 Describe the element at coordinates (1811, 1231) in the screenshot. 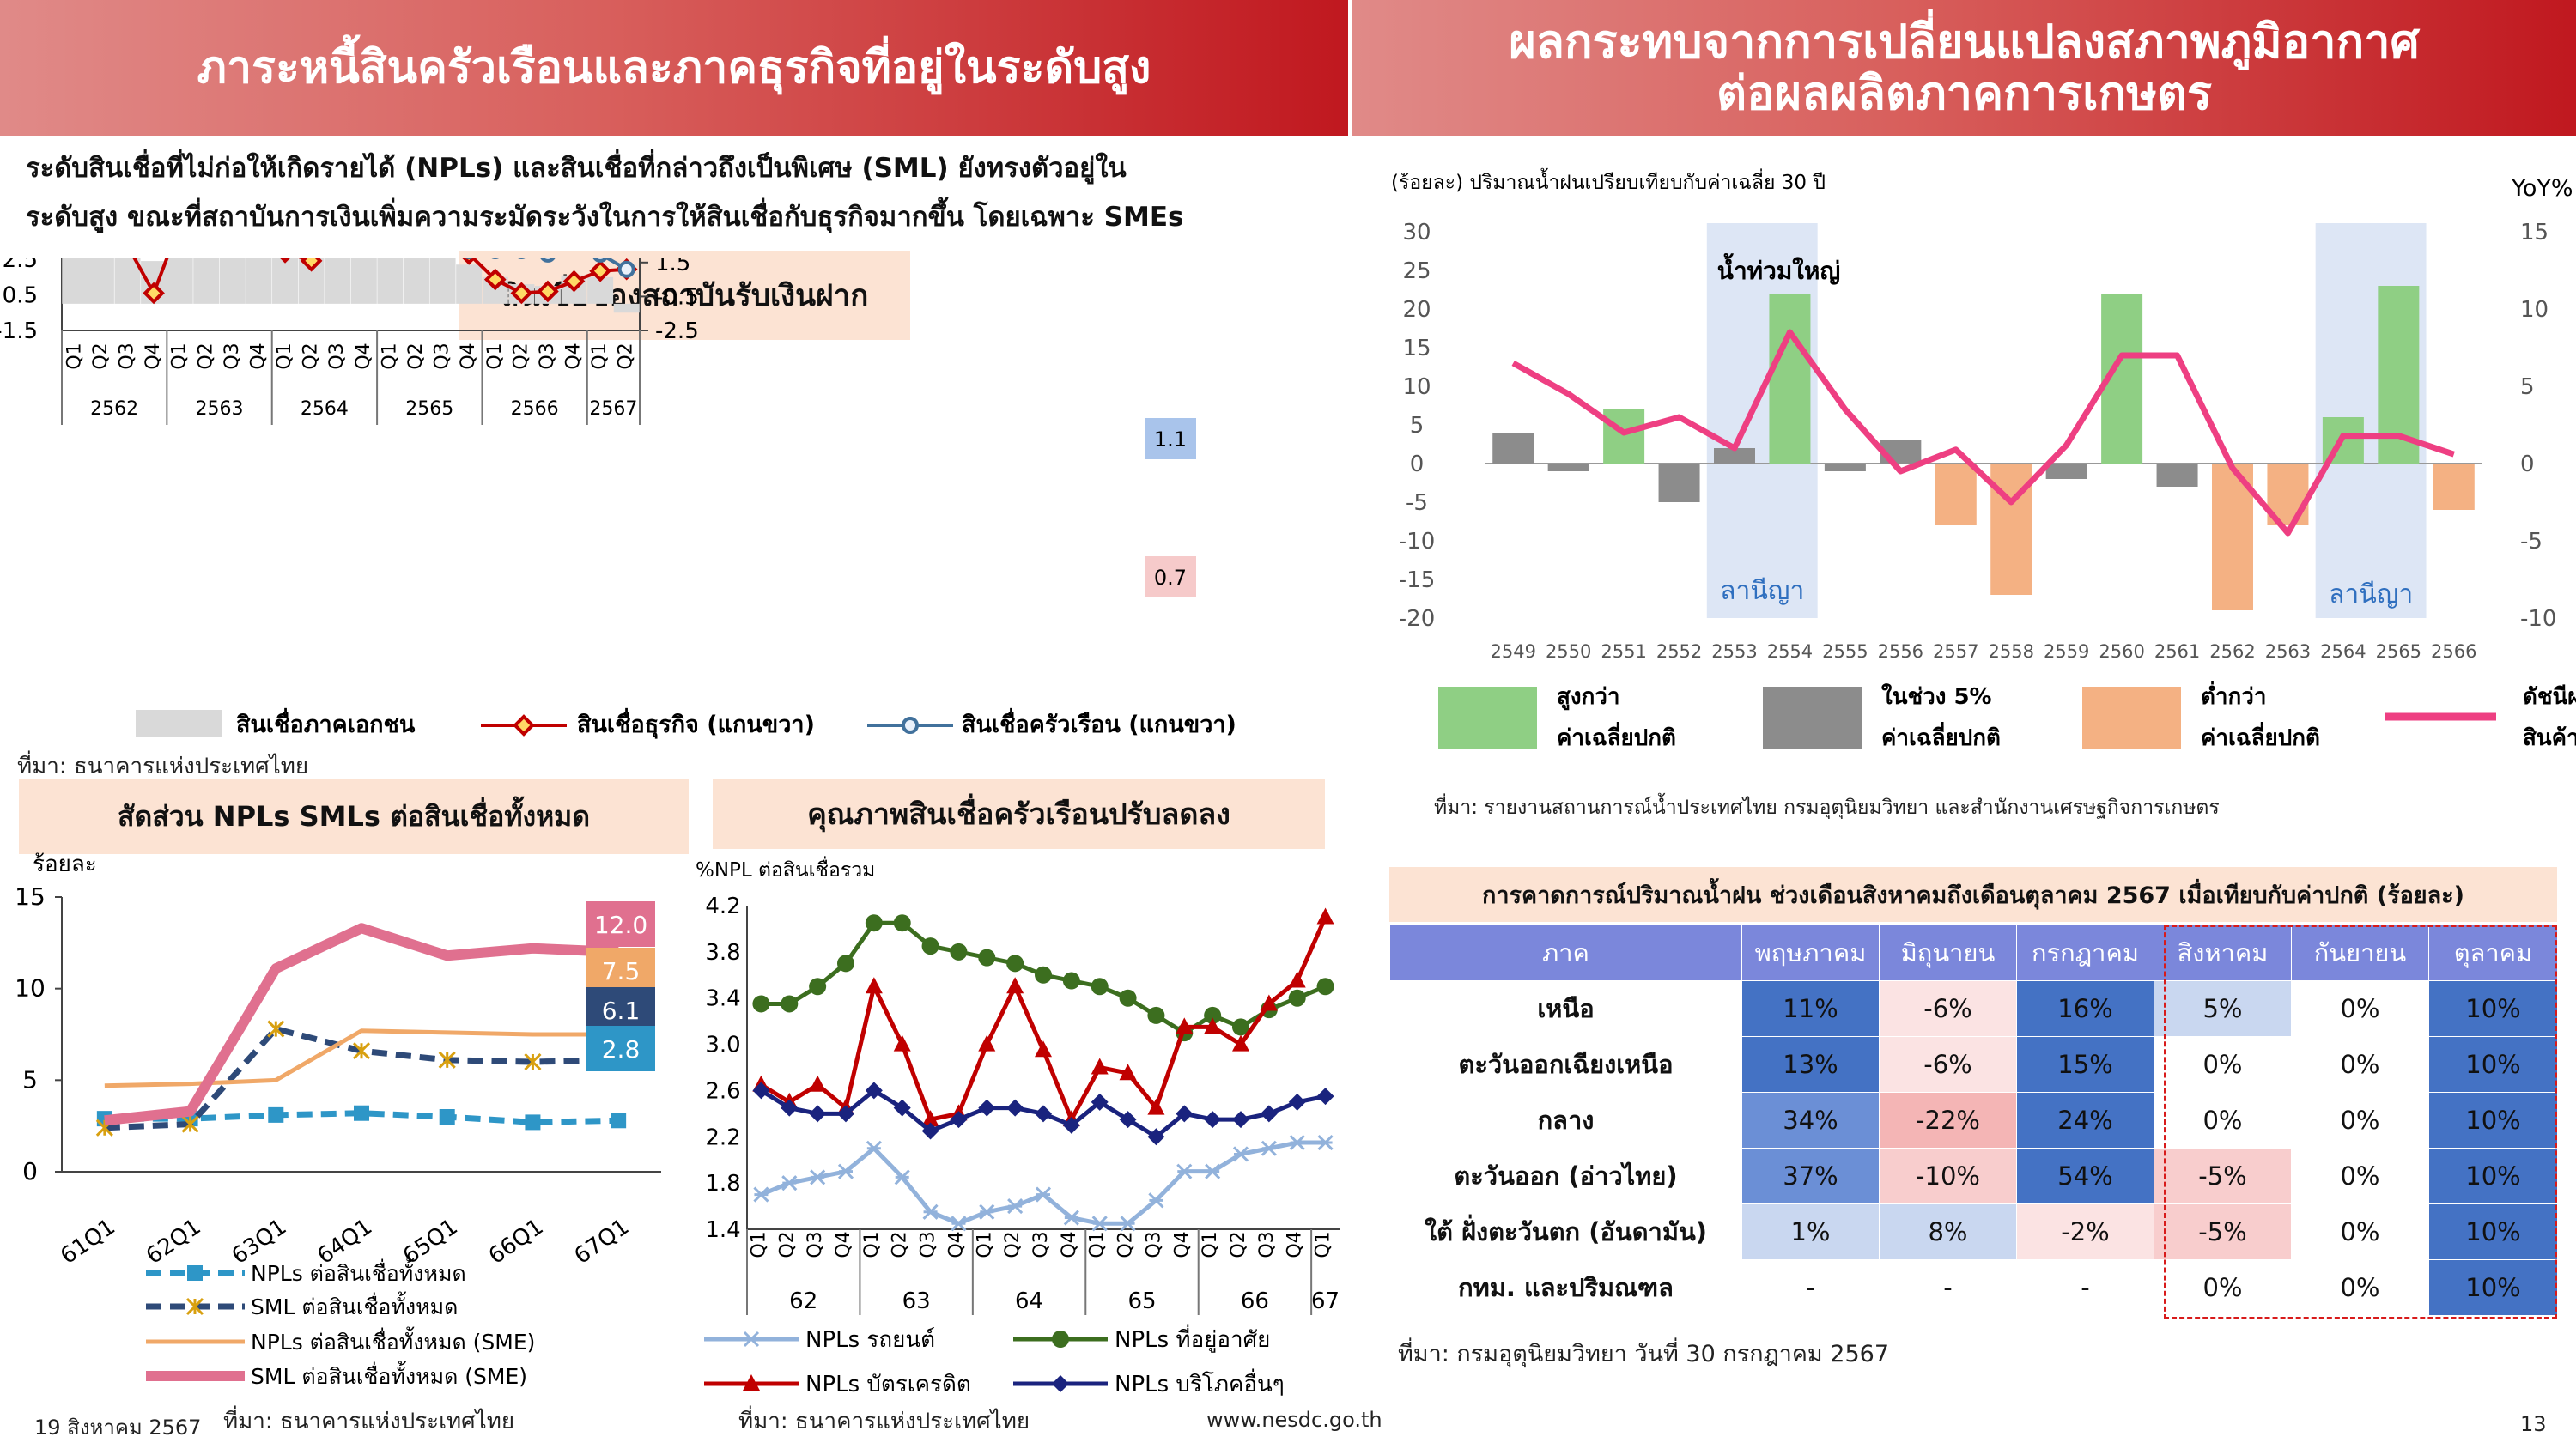

I see `forecast-cell: 1%` at that location.